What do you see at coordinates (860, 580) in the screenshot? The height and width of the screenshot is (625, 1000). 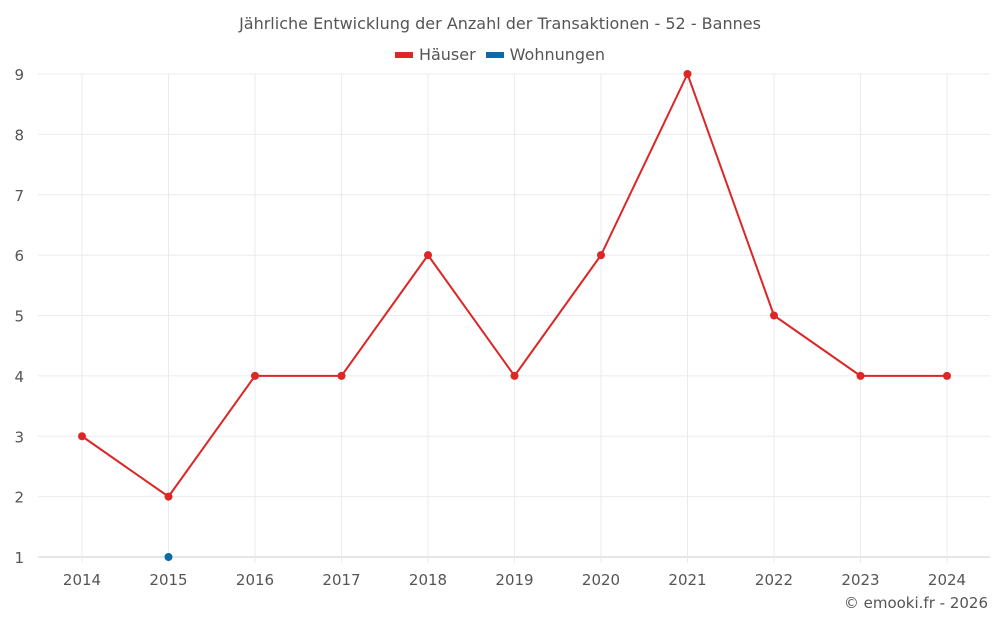 I see `x-tick-label: 2023` at bounding box center [860, 580].